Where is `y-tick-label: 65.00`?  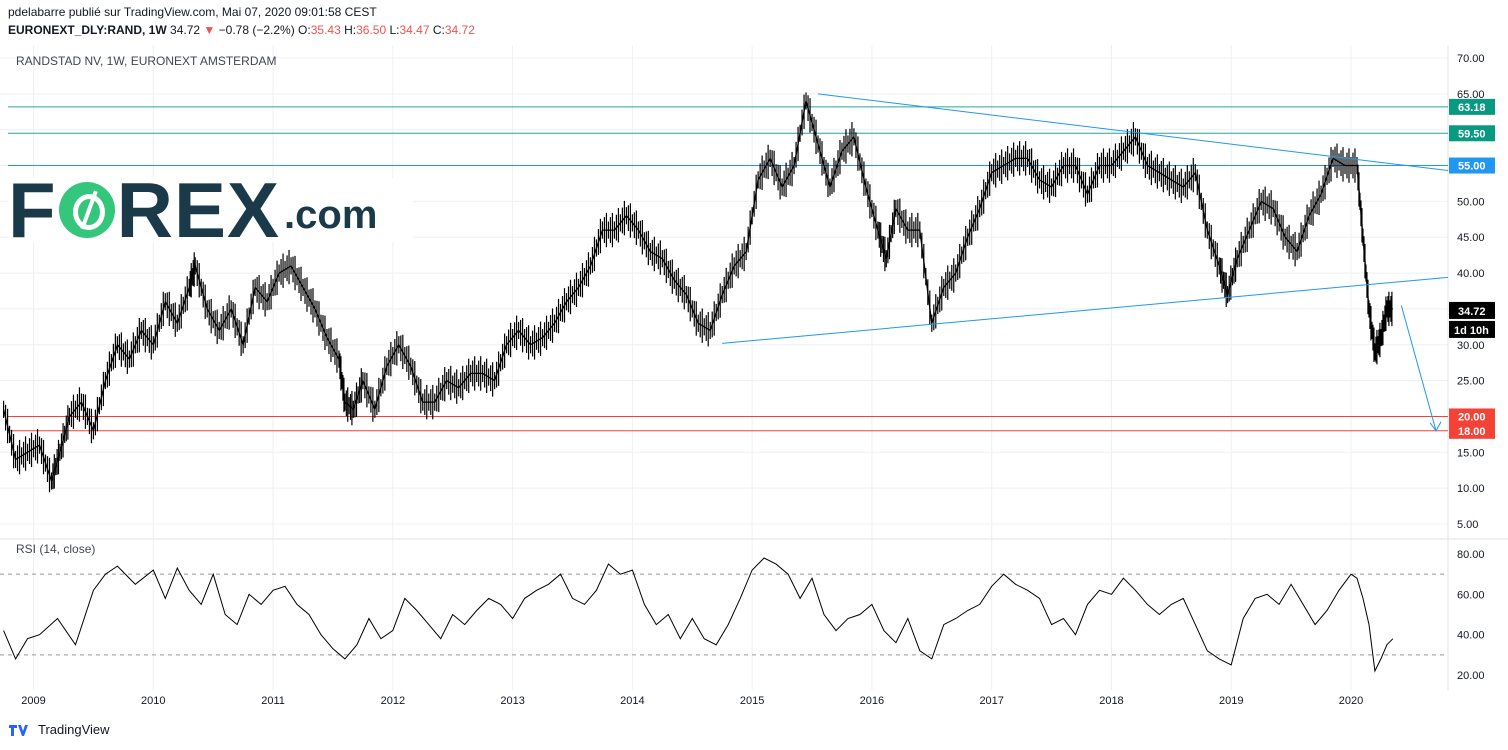
y-tick-label: 65.00 is located at coordinates (1471, 95).